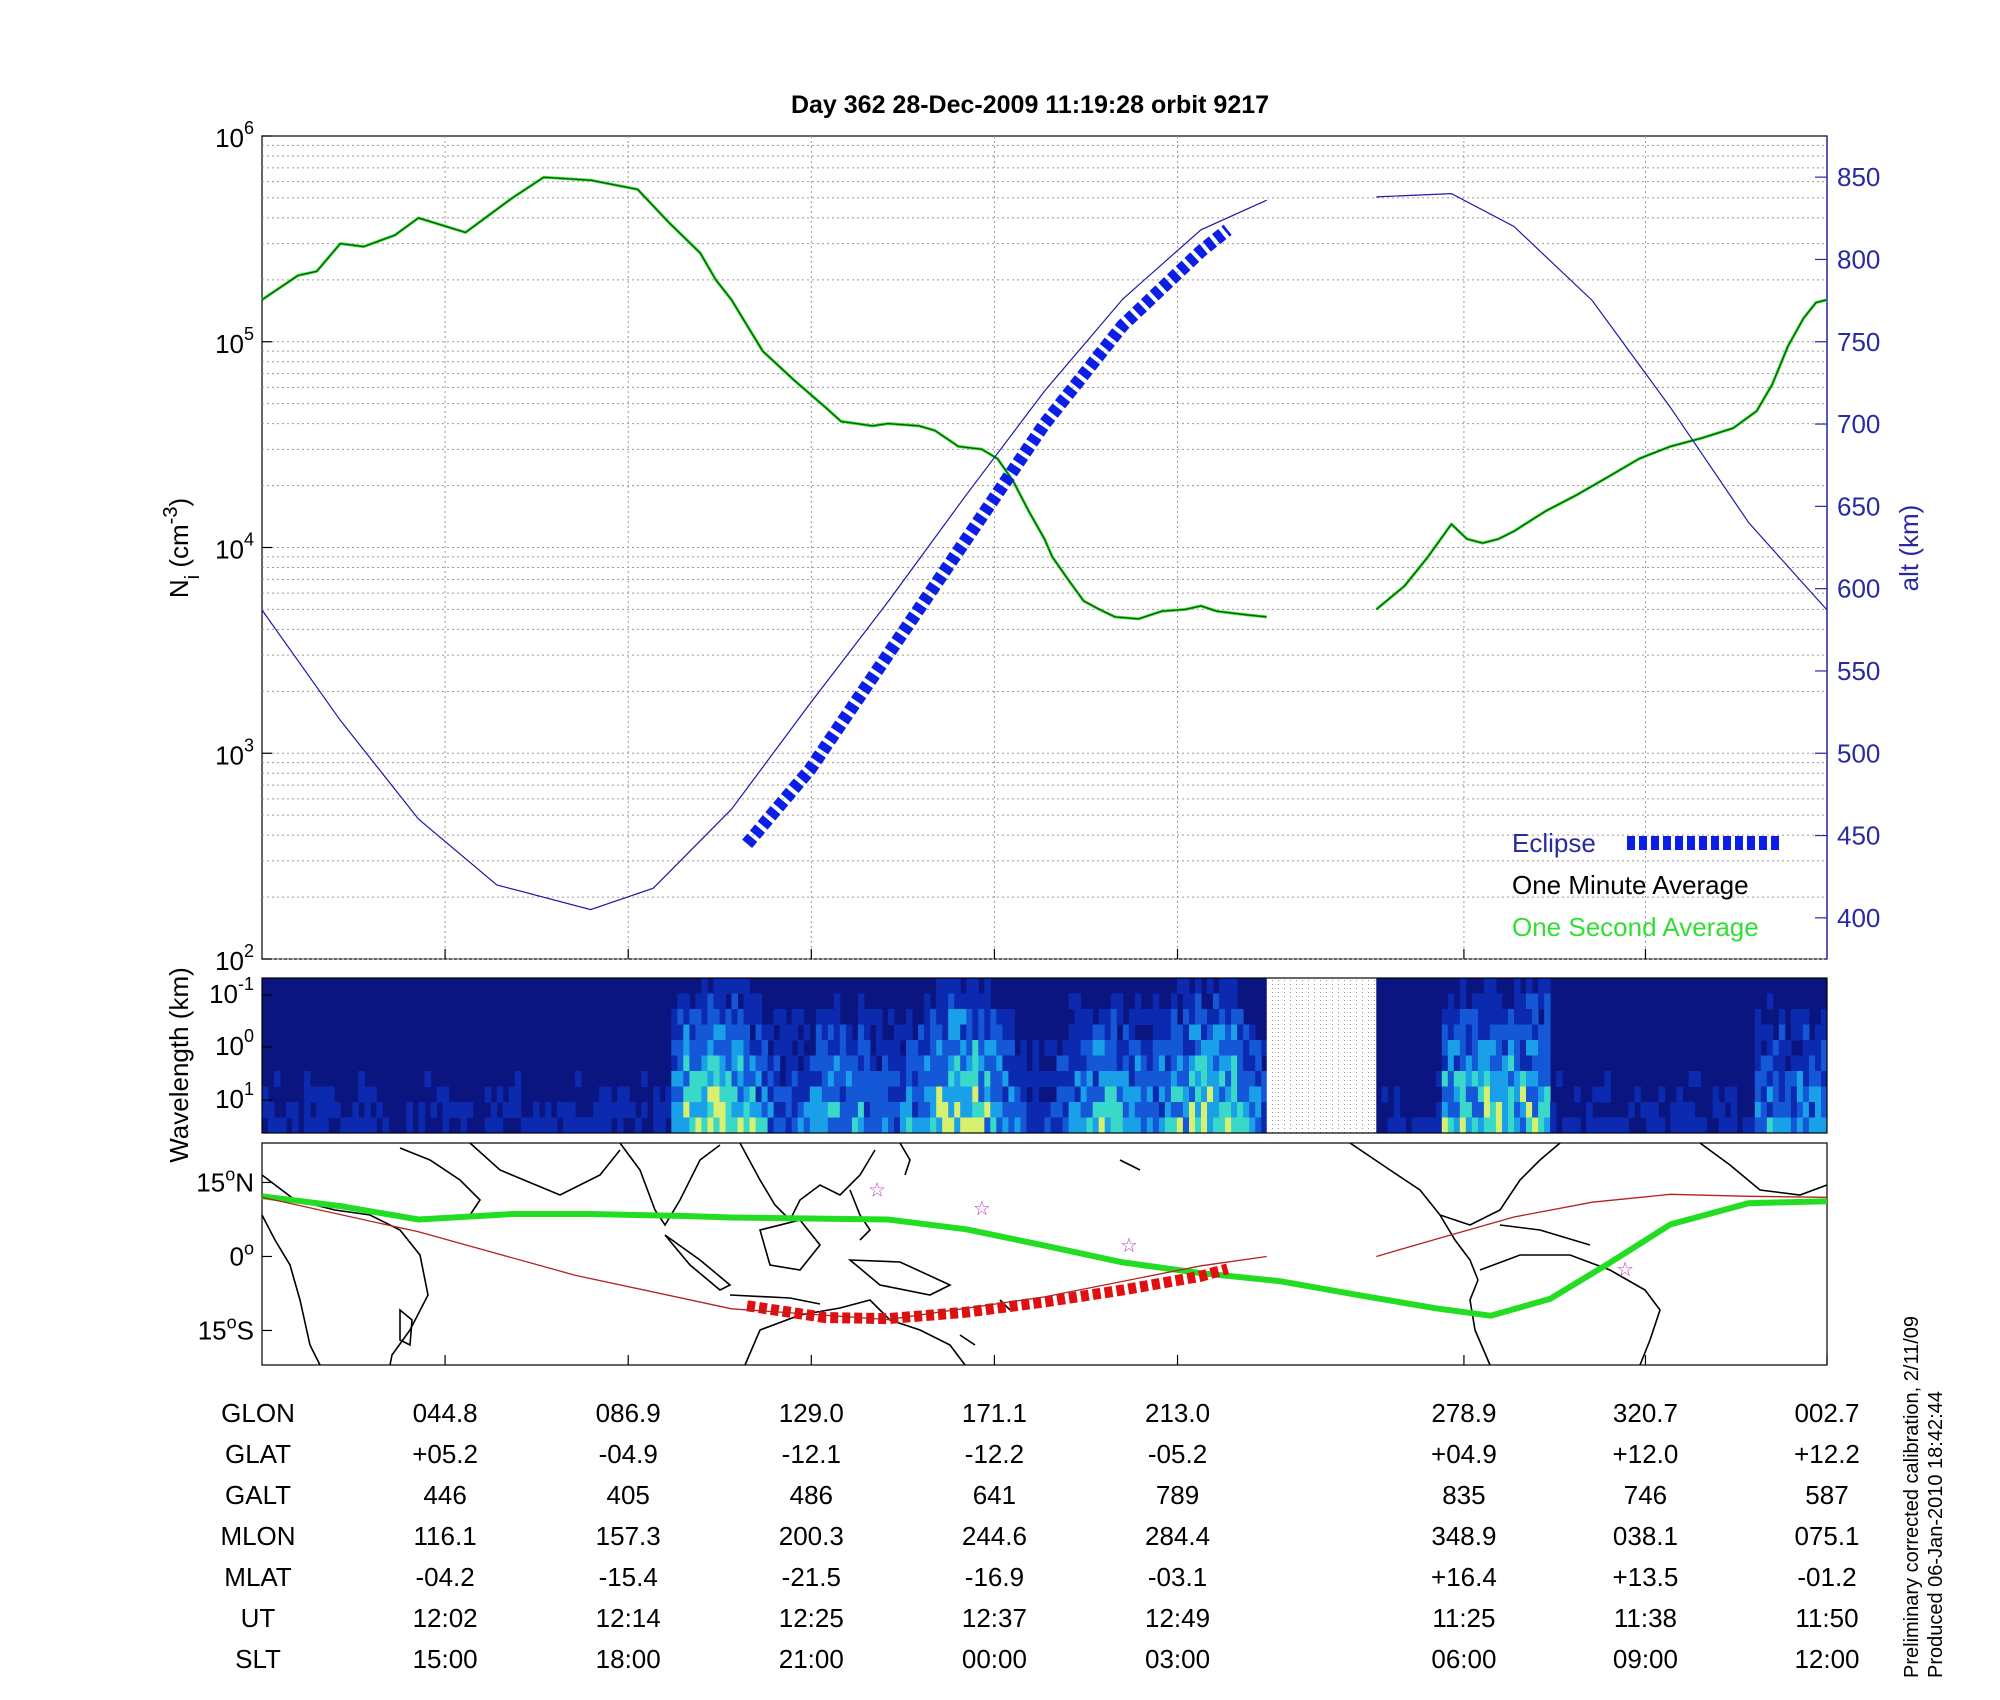  What do you see at coordinates (1858, 589) in the screenshot?
I see `altitude-y-tick-label: 600` at bounding box center [1858, 589].